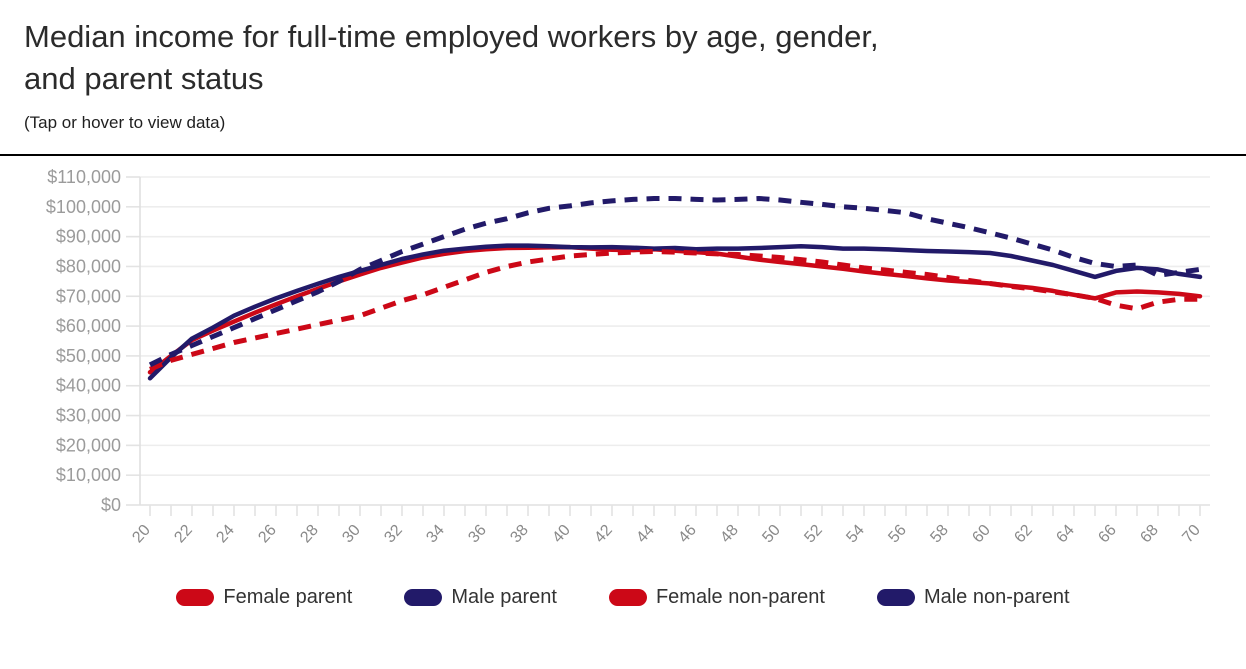 The width and height of the screenshot is (1246, 669). I want to click on legend-swatch-female-non-parent, so click(627, 597).